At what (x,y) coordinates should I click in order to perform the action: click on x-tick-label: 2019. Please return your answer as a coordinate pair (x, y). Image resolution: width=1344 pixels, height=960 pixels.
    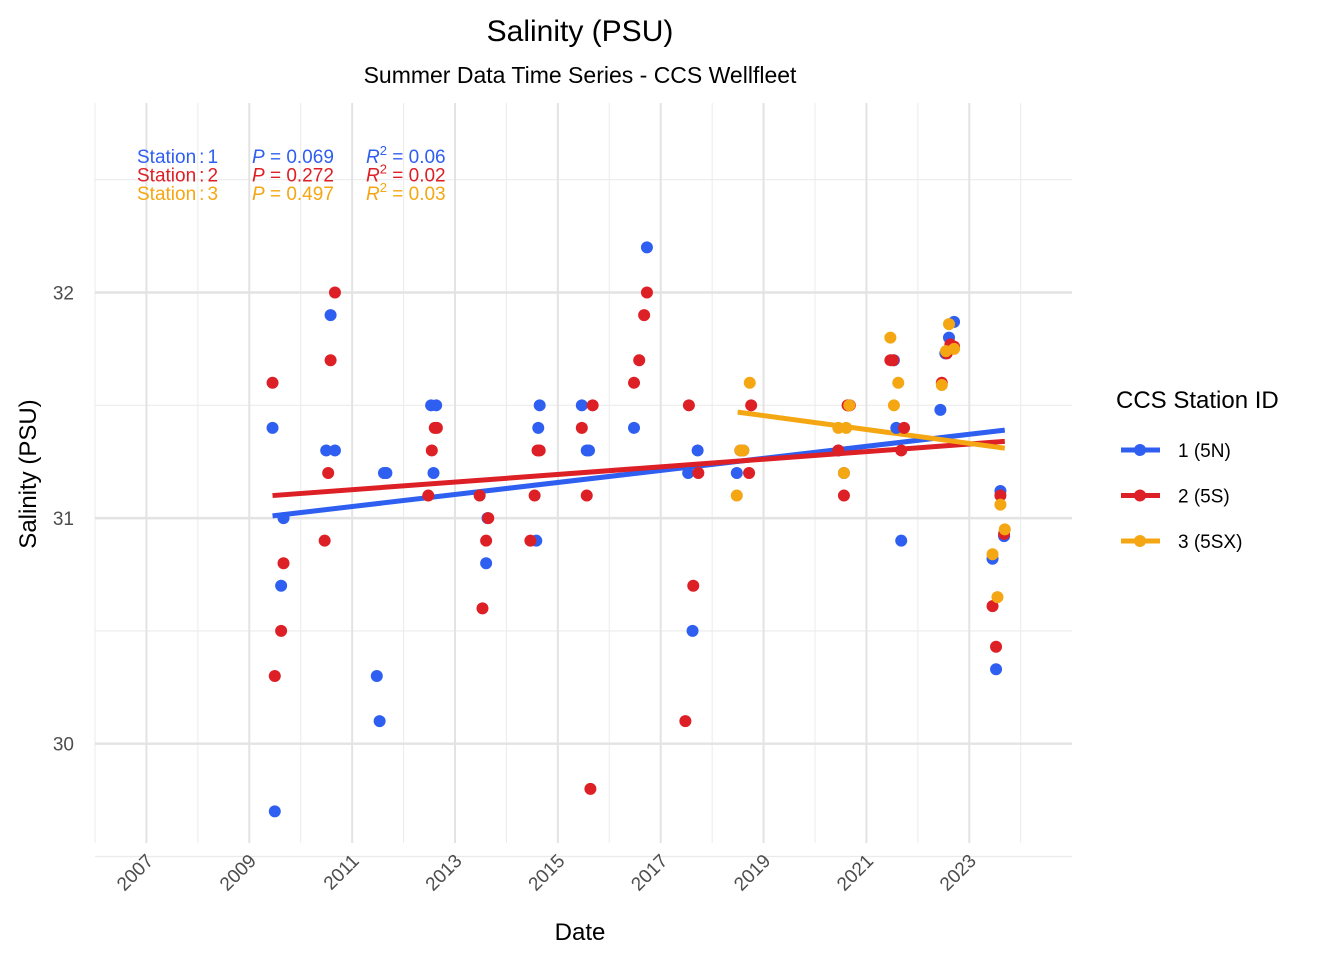
    Looking at the image, I should click on (752, 873).